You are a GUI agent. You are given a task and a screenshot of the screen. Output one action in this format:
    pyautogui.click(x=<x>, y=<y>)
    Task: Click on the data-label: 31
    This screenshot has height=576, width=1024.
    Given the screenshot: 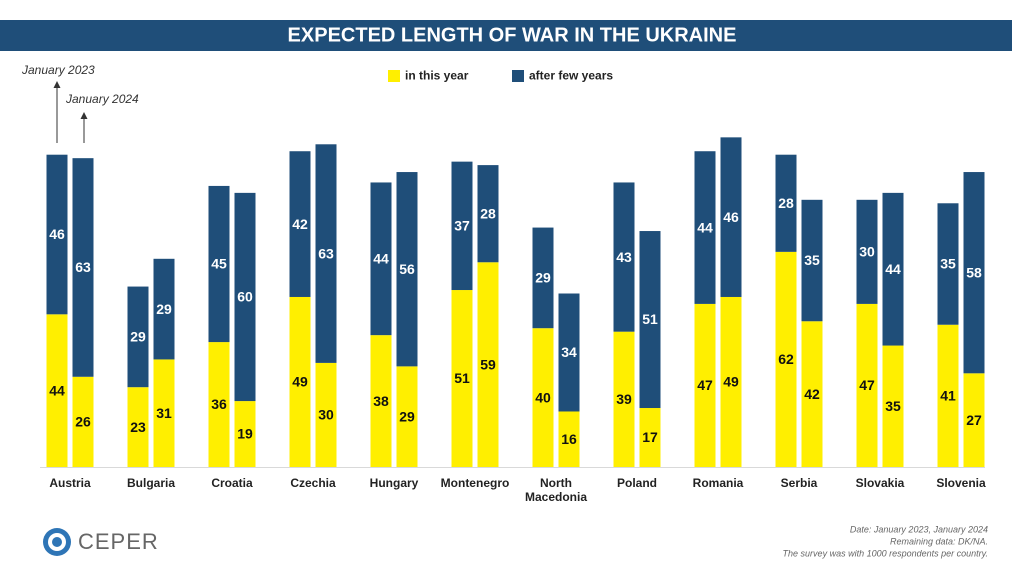 What is the action you would take?
    pyautogui.click(x=164, y=413)
    